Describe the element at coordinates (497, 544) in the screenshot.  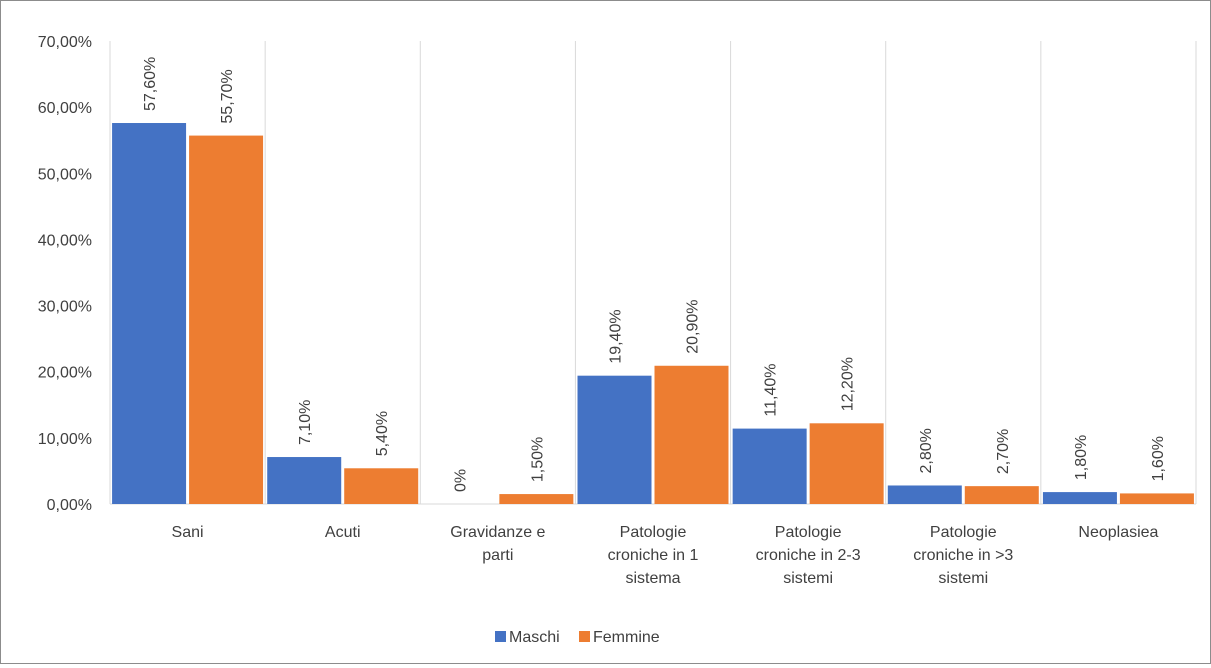
I see `x-tick-label: Gravidanze e parti` at that location.